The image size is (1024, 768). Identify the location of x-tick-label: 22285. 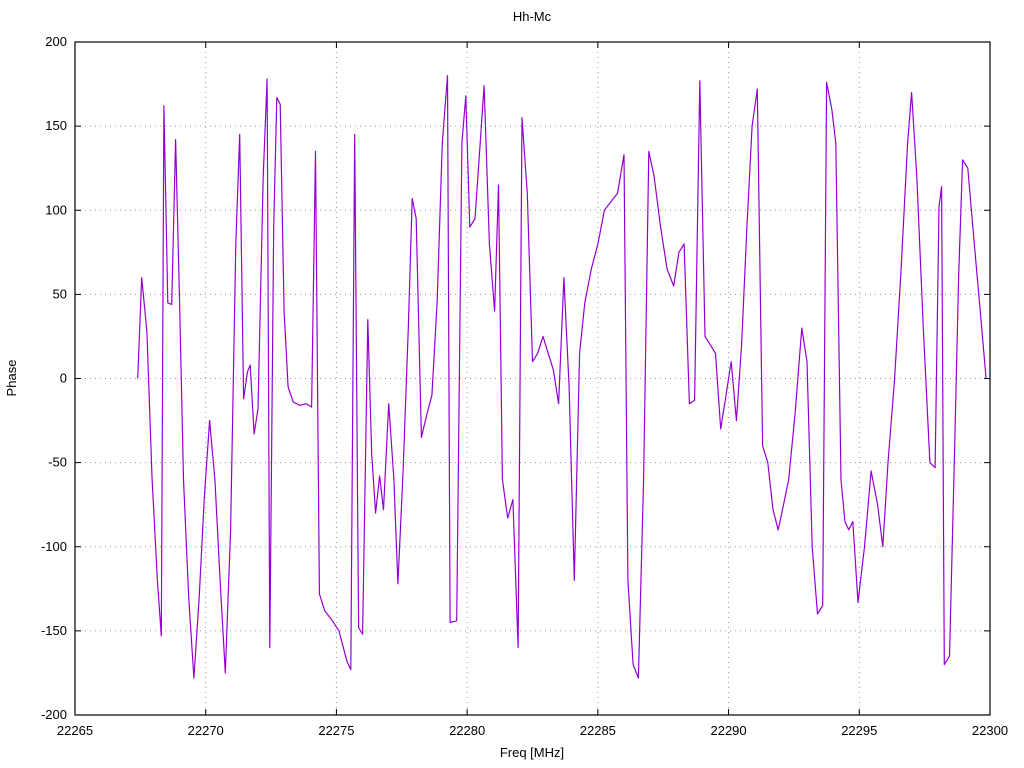
(598, 730).